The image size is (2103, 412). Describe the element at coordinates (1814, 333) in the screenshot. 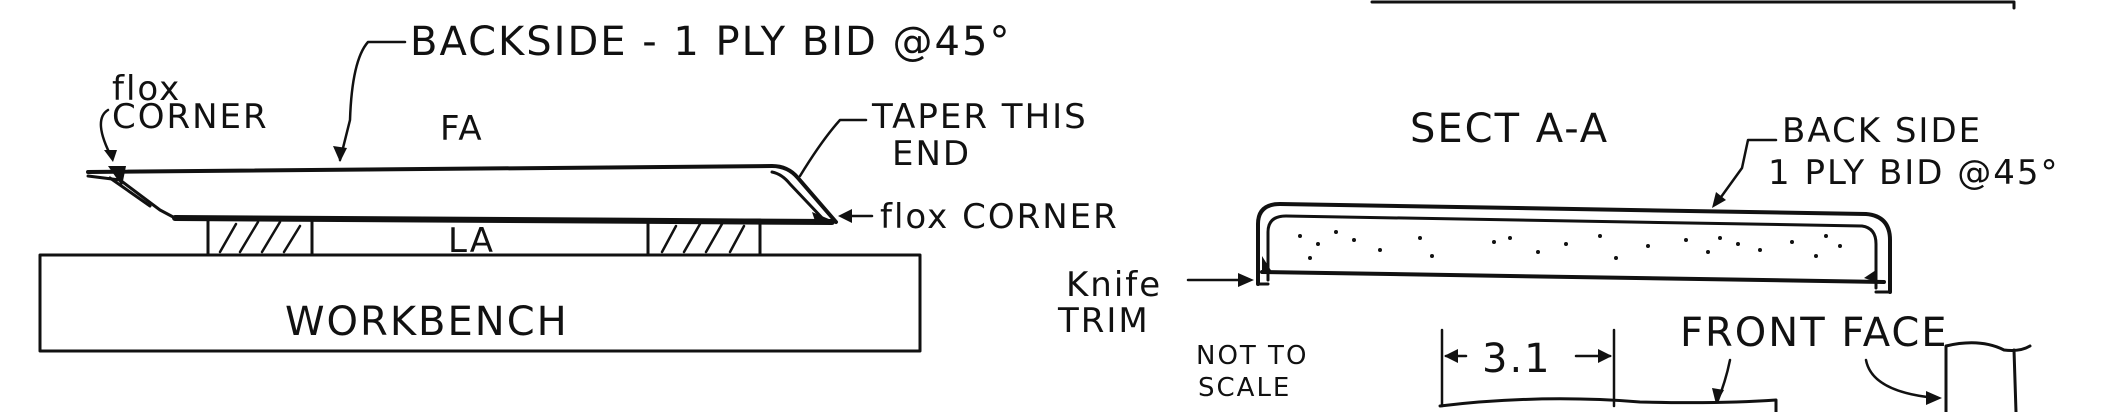

I see `front-face-label: FRONT FACE` at that location.